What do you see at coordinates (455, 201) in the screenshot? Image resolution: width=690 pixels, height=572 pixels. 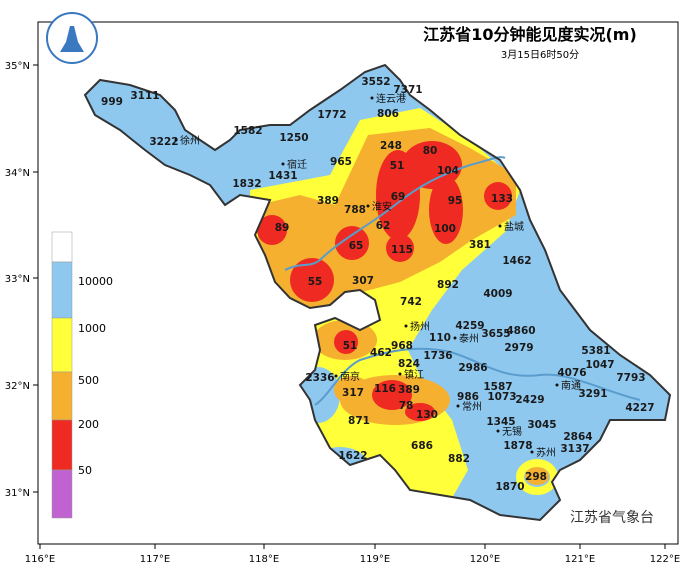 I see `station-value: 95` at bounding box center [455, 201].